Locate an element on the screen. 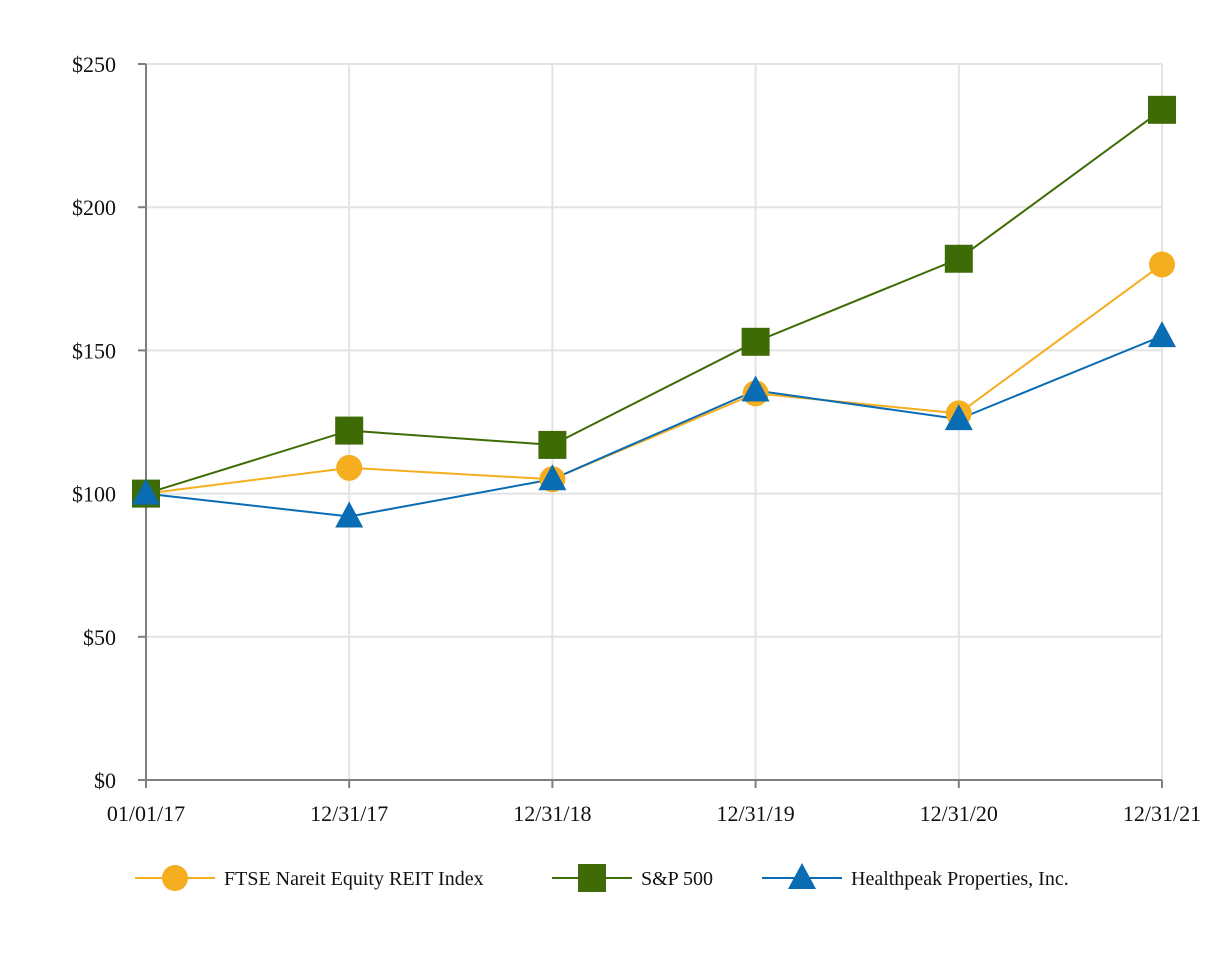 This screenshot has height=965, width=1226. legend-label: Healthpeak Properties, Inc. is located at coordinates (960, 879).